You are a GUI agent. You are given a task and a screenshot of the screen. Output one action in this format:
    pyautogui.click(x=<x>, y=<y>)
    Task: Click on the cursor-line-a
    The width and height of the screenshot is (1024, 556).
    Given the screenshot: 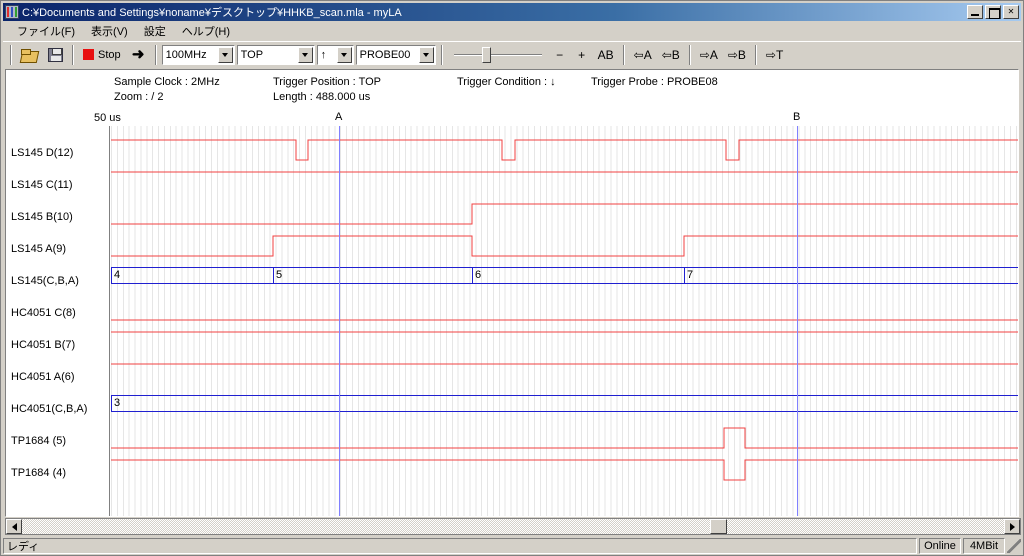 What is the action you would take?
    pyautogui.click(x=339, y=321)
    